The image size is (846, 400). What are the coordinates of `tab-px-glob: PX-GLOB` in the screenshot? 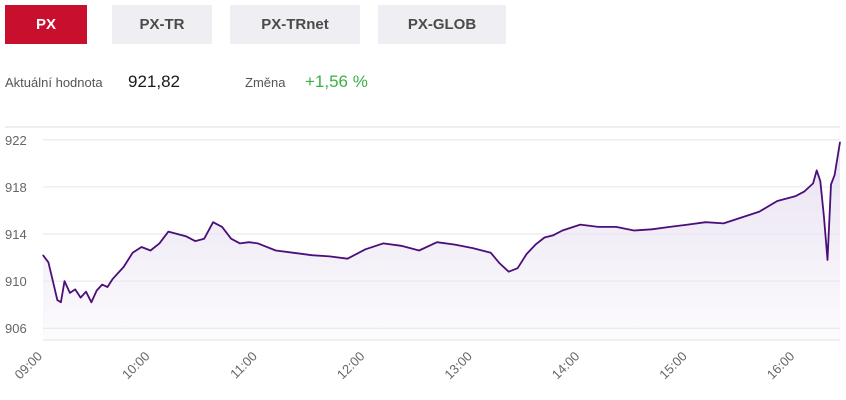 It's located at (442, 24).